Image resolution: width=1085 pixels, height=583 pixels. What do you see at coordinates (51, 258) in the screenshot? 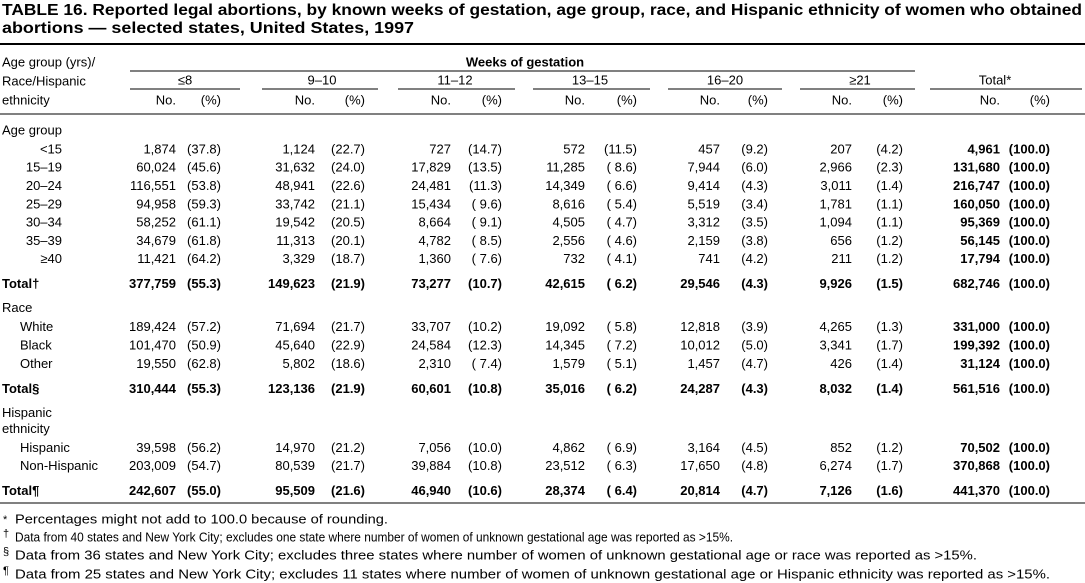
I see `row-label: ≥40` at bounding box center [51, 258].